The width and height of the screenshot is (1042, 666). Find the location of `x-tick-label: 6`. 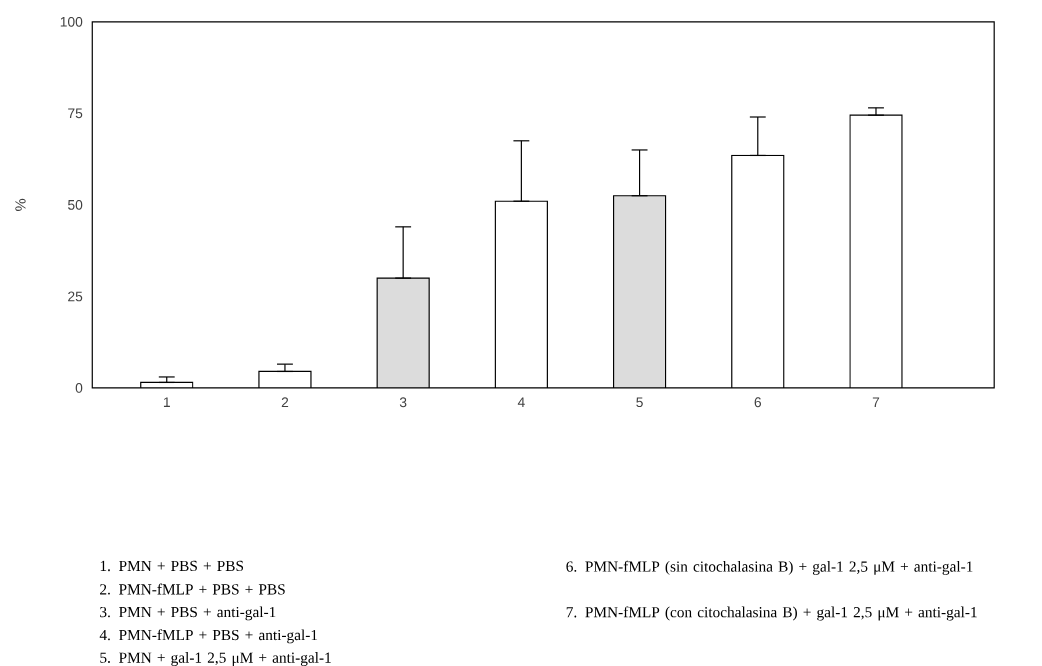

x-tick-label: 6 is located at coordinates (758, 402).